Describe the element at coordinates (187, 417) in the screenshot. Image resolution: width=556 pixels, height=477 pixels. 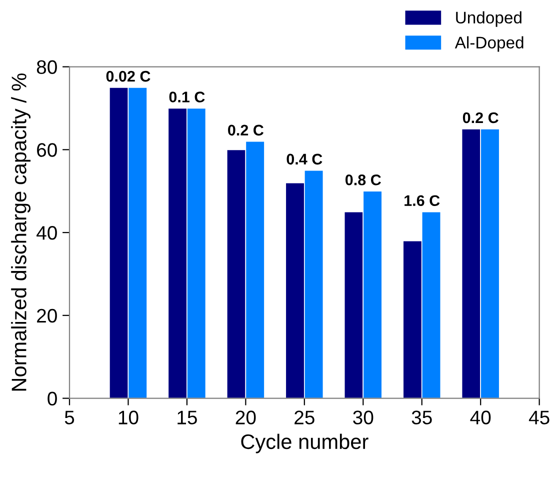
I see `x-tick-label: 15` at that location.